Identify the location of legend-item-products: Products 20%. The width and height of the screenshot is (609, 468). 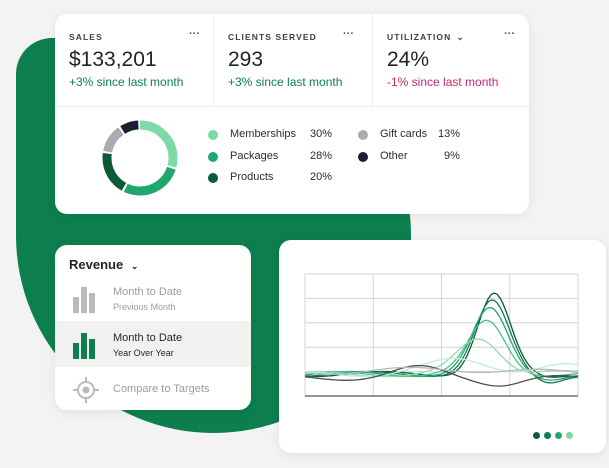
(273, 179).